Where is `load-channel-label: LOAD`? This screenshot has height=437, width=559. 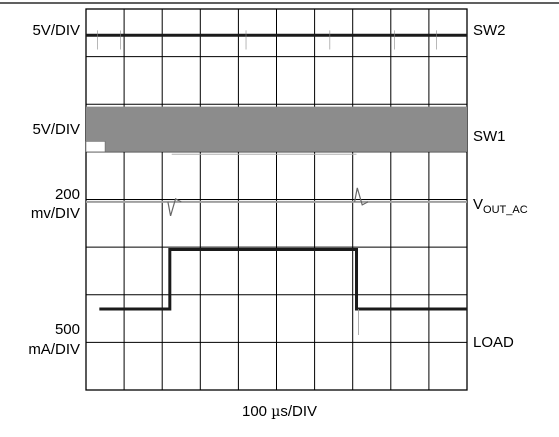
load-channel-label: LOAD is located at coordinates (493, 342).